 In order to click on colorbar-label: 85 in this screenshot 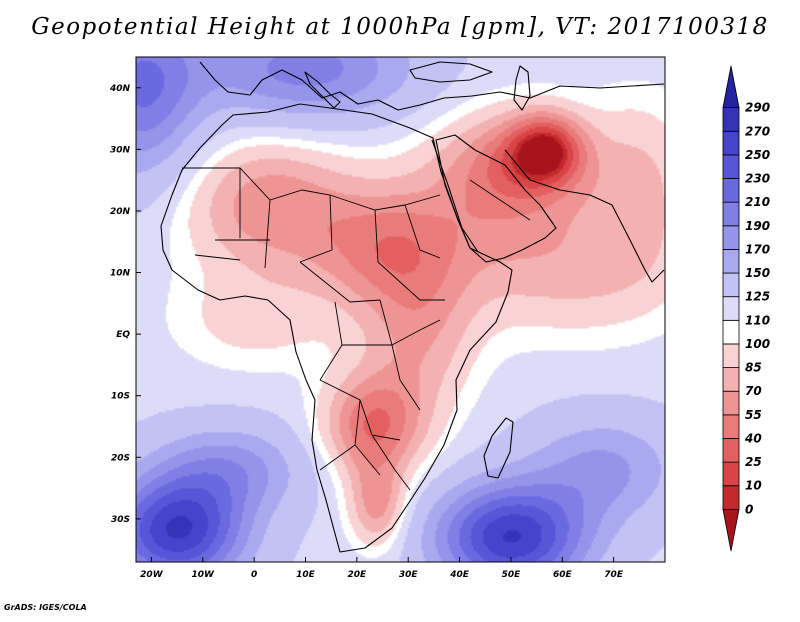, I will do `click(753, 368)`.